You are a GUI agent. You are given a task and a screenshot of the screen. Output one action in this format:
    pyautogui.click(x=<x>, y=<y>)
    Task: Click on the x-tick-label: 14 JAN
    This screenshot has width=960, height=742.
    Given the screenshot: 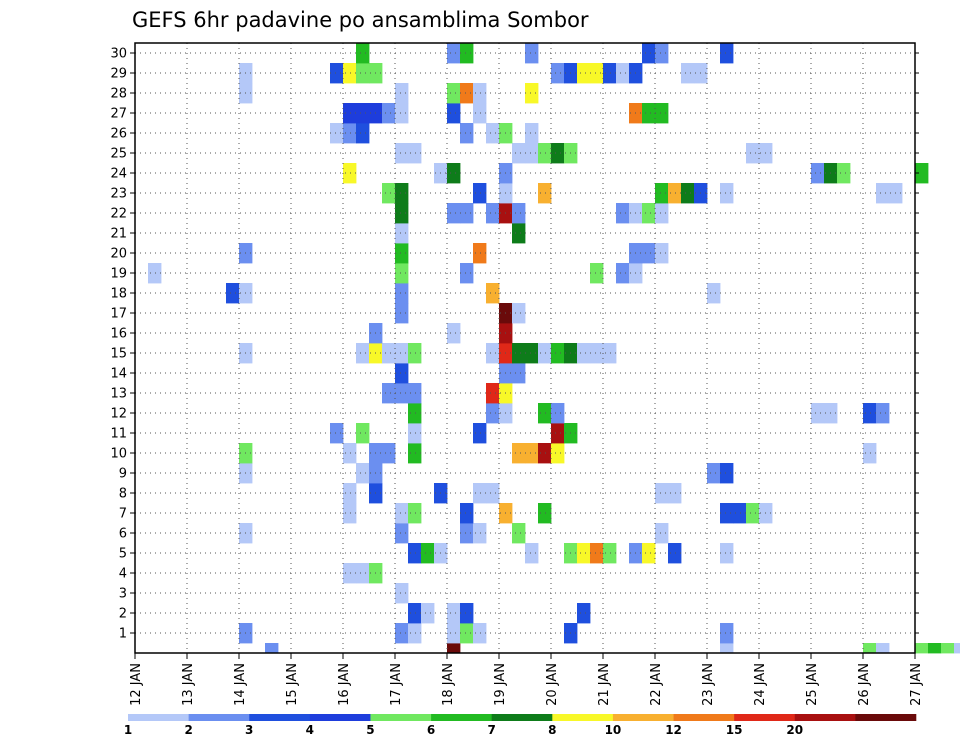 What is the action you would take?
    pyautogui.click(x=240, y=684)
    